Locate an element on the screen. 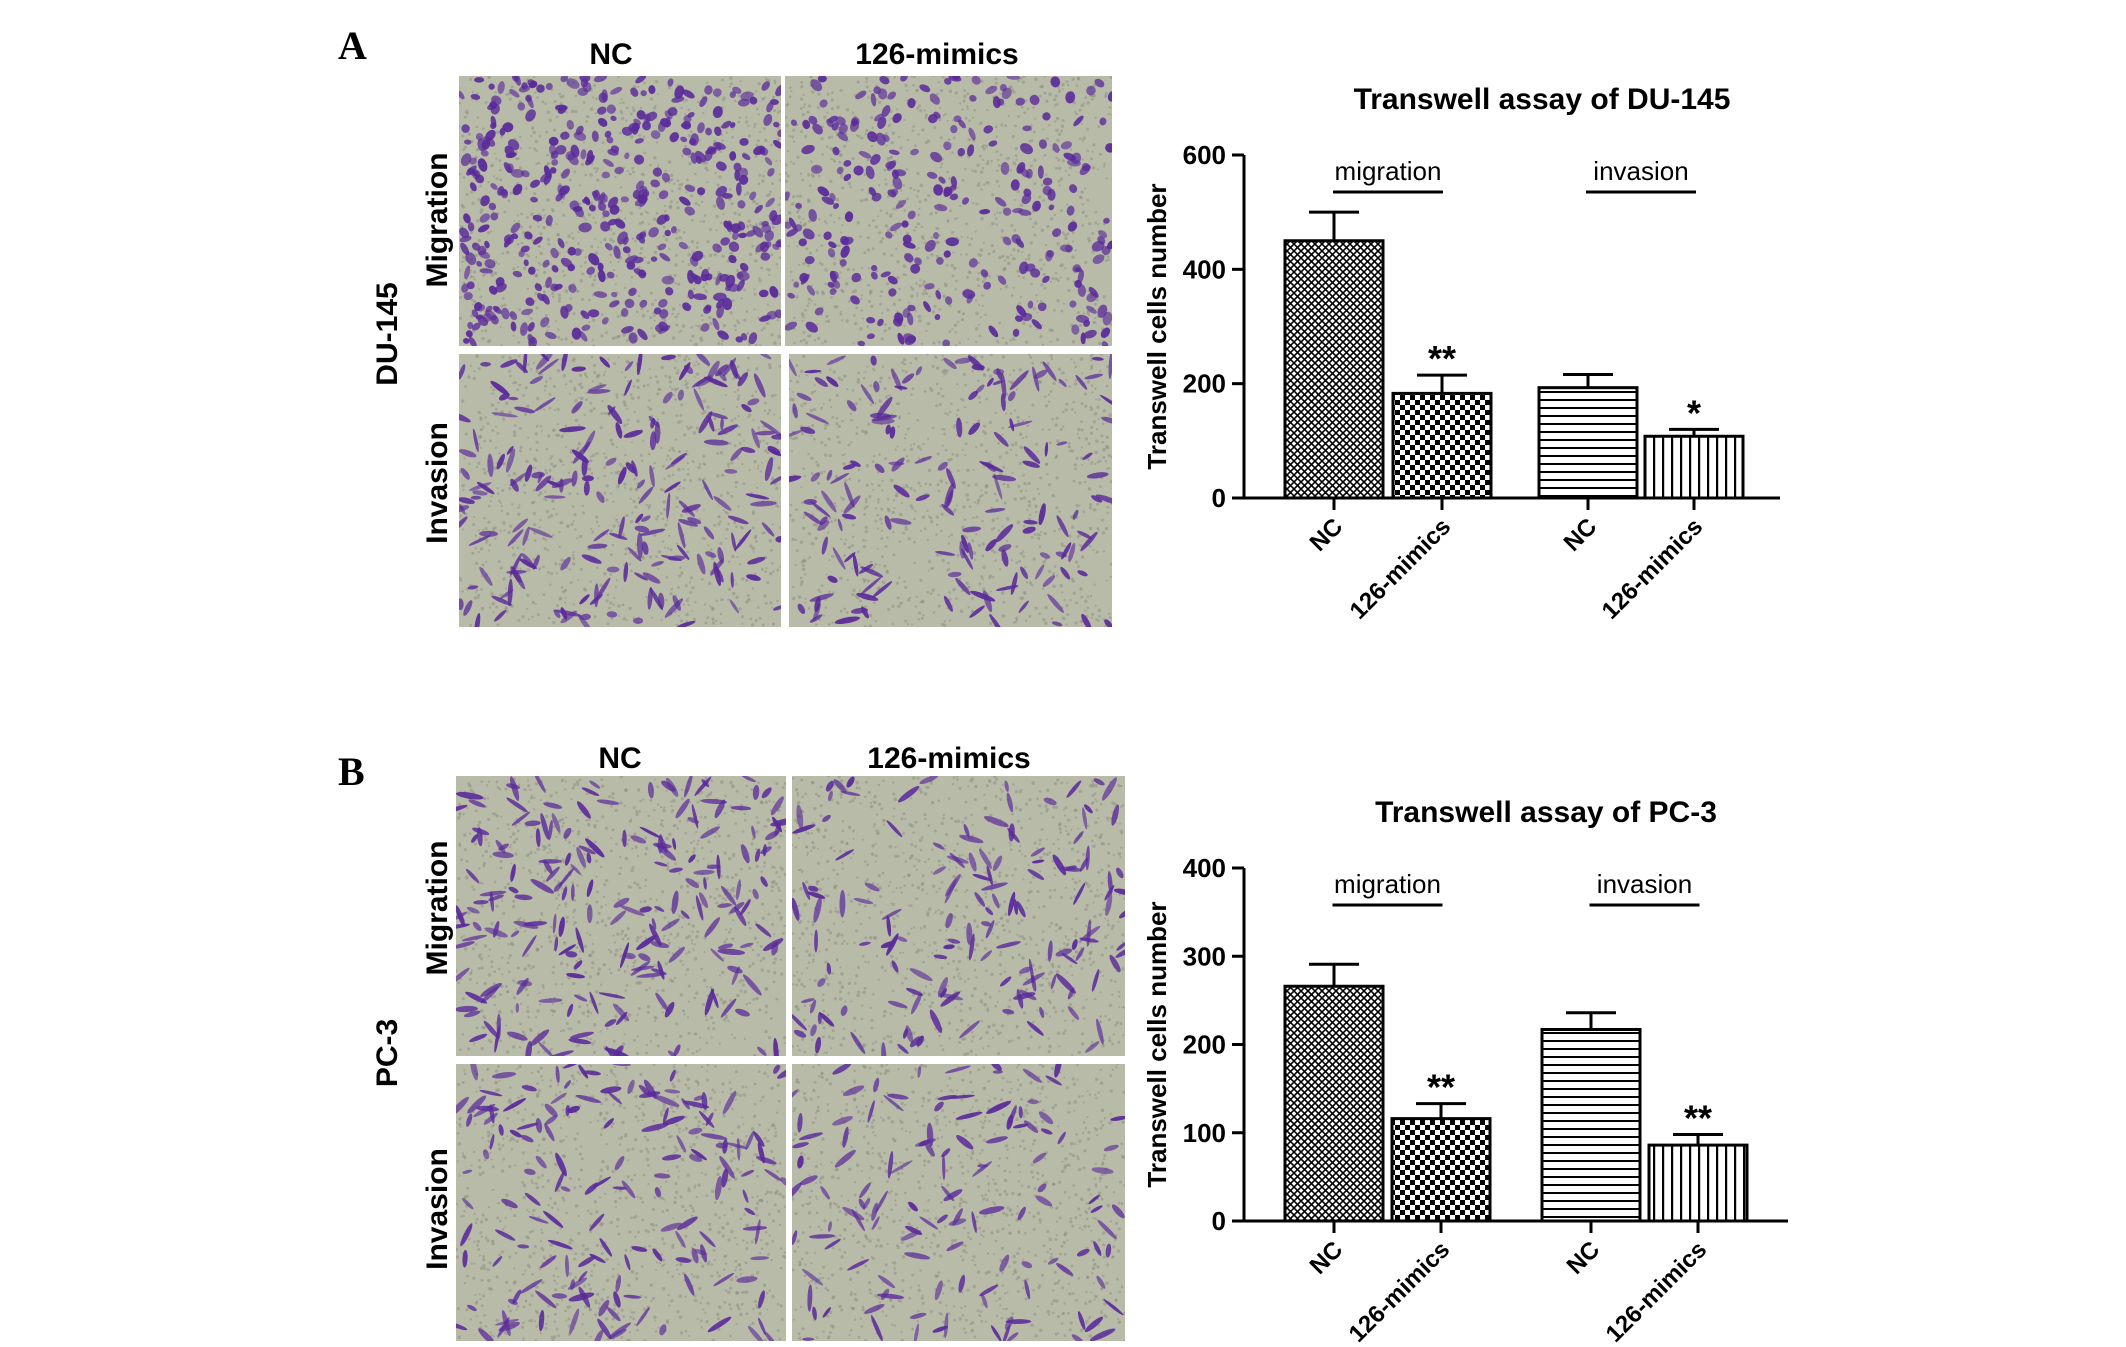 Image resolution: width=2126 pixels, height=1347 pixels. significance-marker: * is located at coordinates (1694, 412).